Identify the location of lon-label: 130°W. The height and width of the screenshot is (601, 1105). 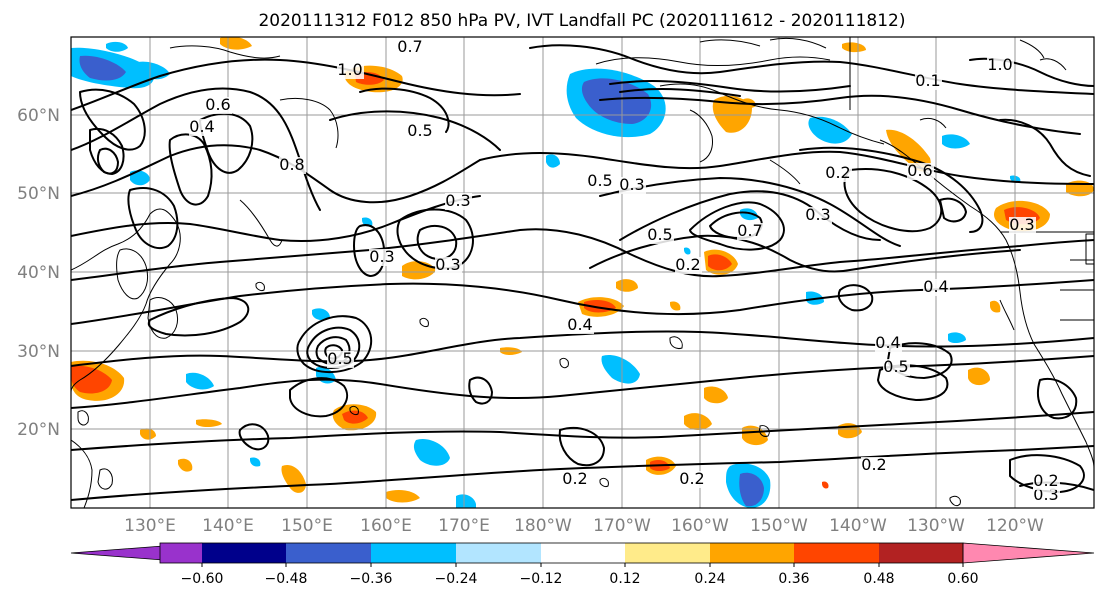
(936, 526).